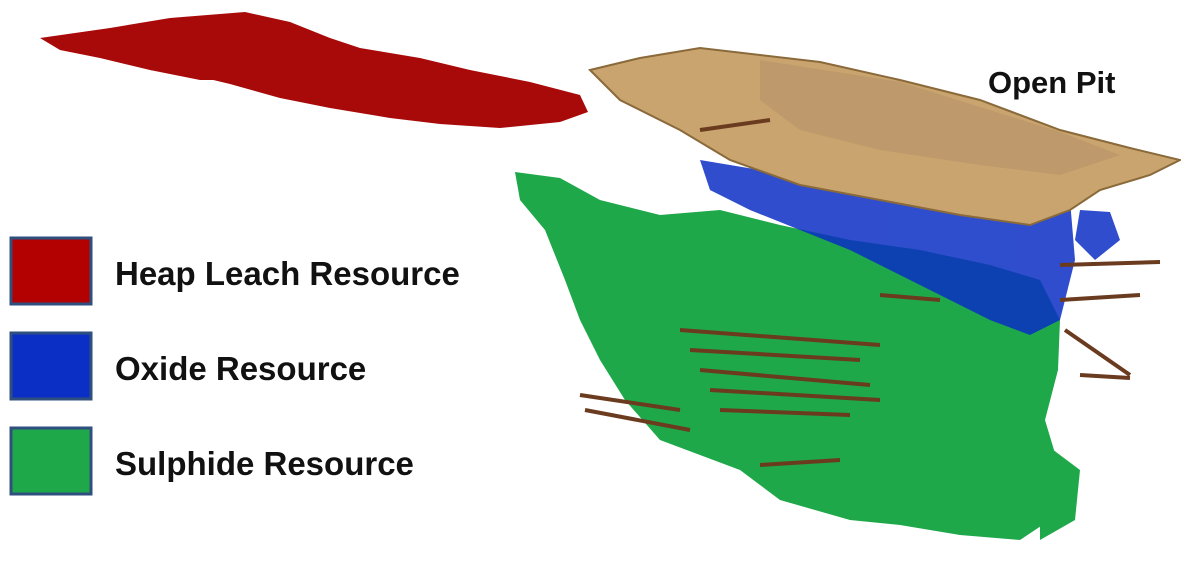 Image resolution: width=1181 pixels, height=563 pixels. I want to click on open-pit-label: Open Pit, so click(1051, 82).